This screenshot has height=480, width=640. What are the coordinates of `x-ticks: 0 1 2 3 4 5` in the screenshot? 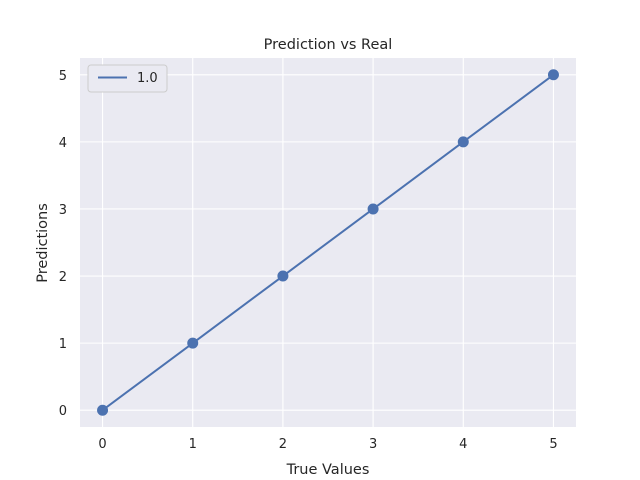 It's located at (327, 444).